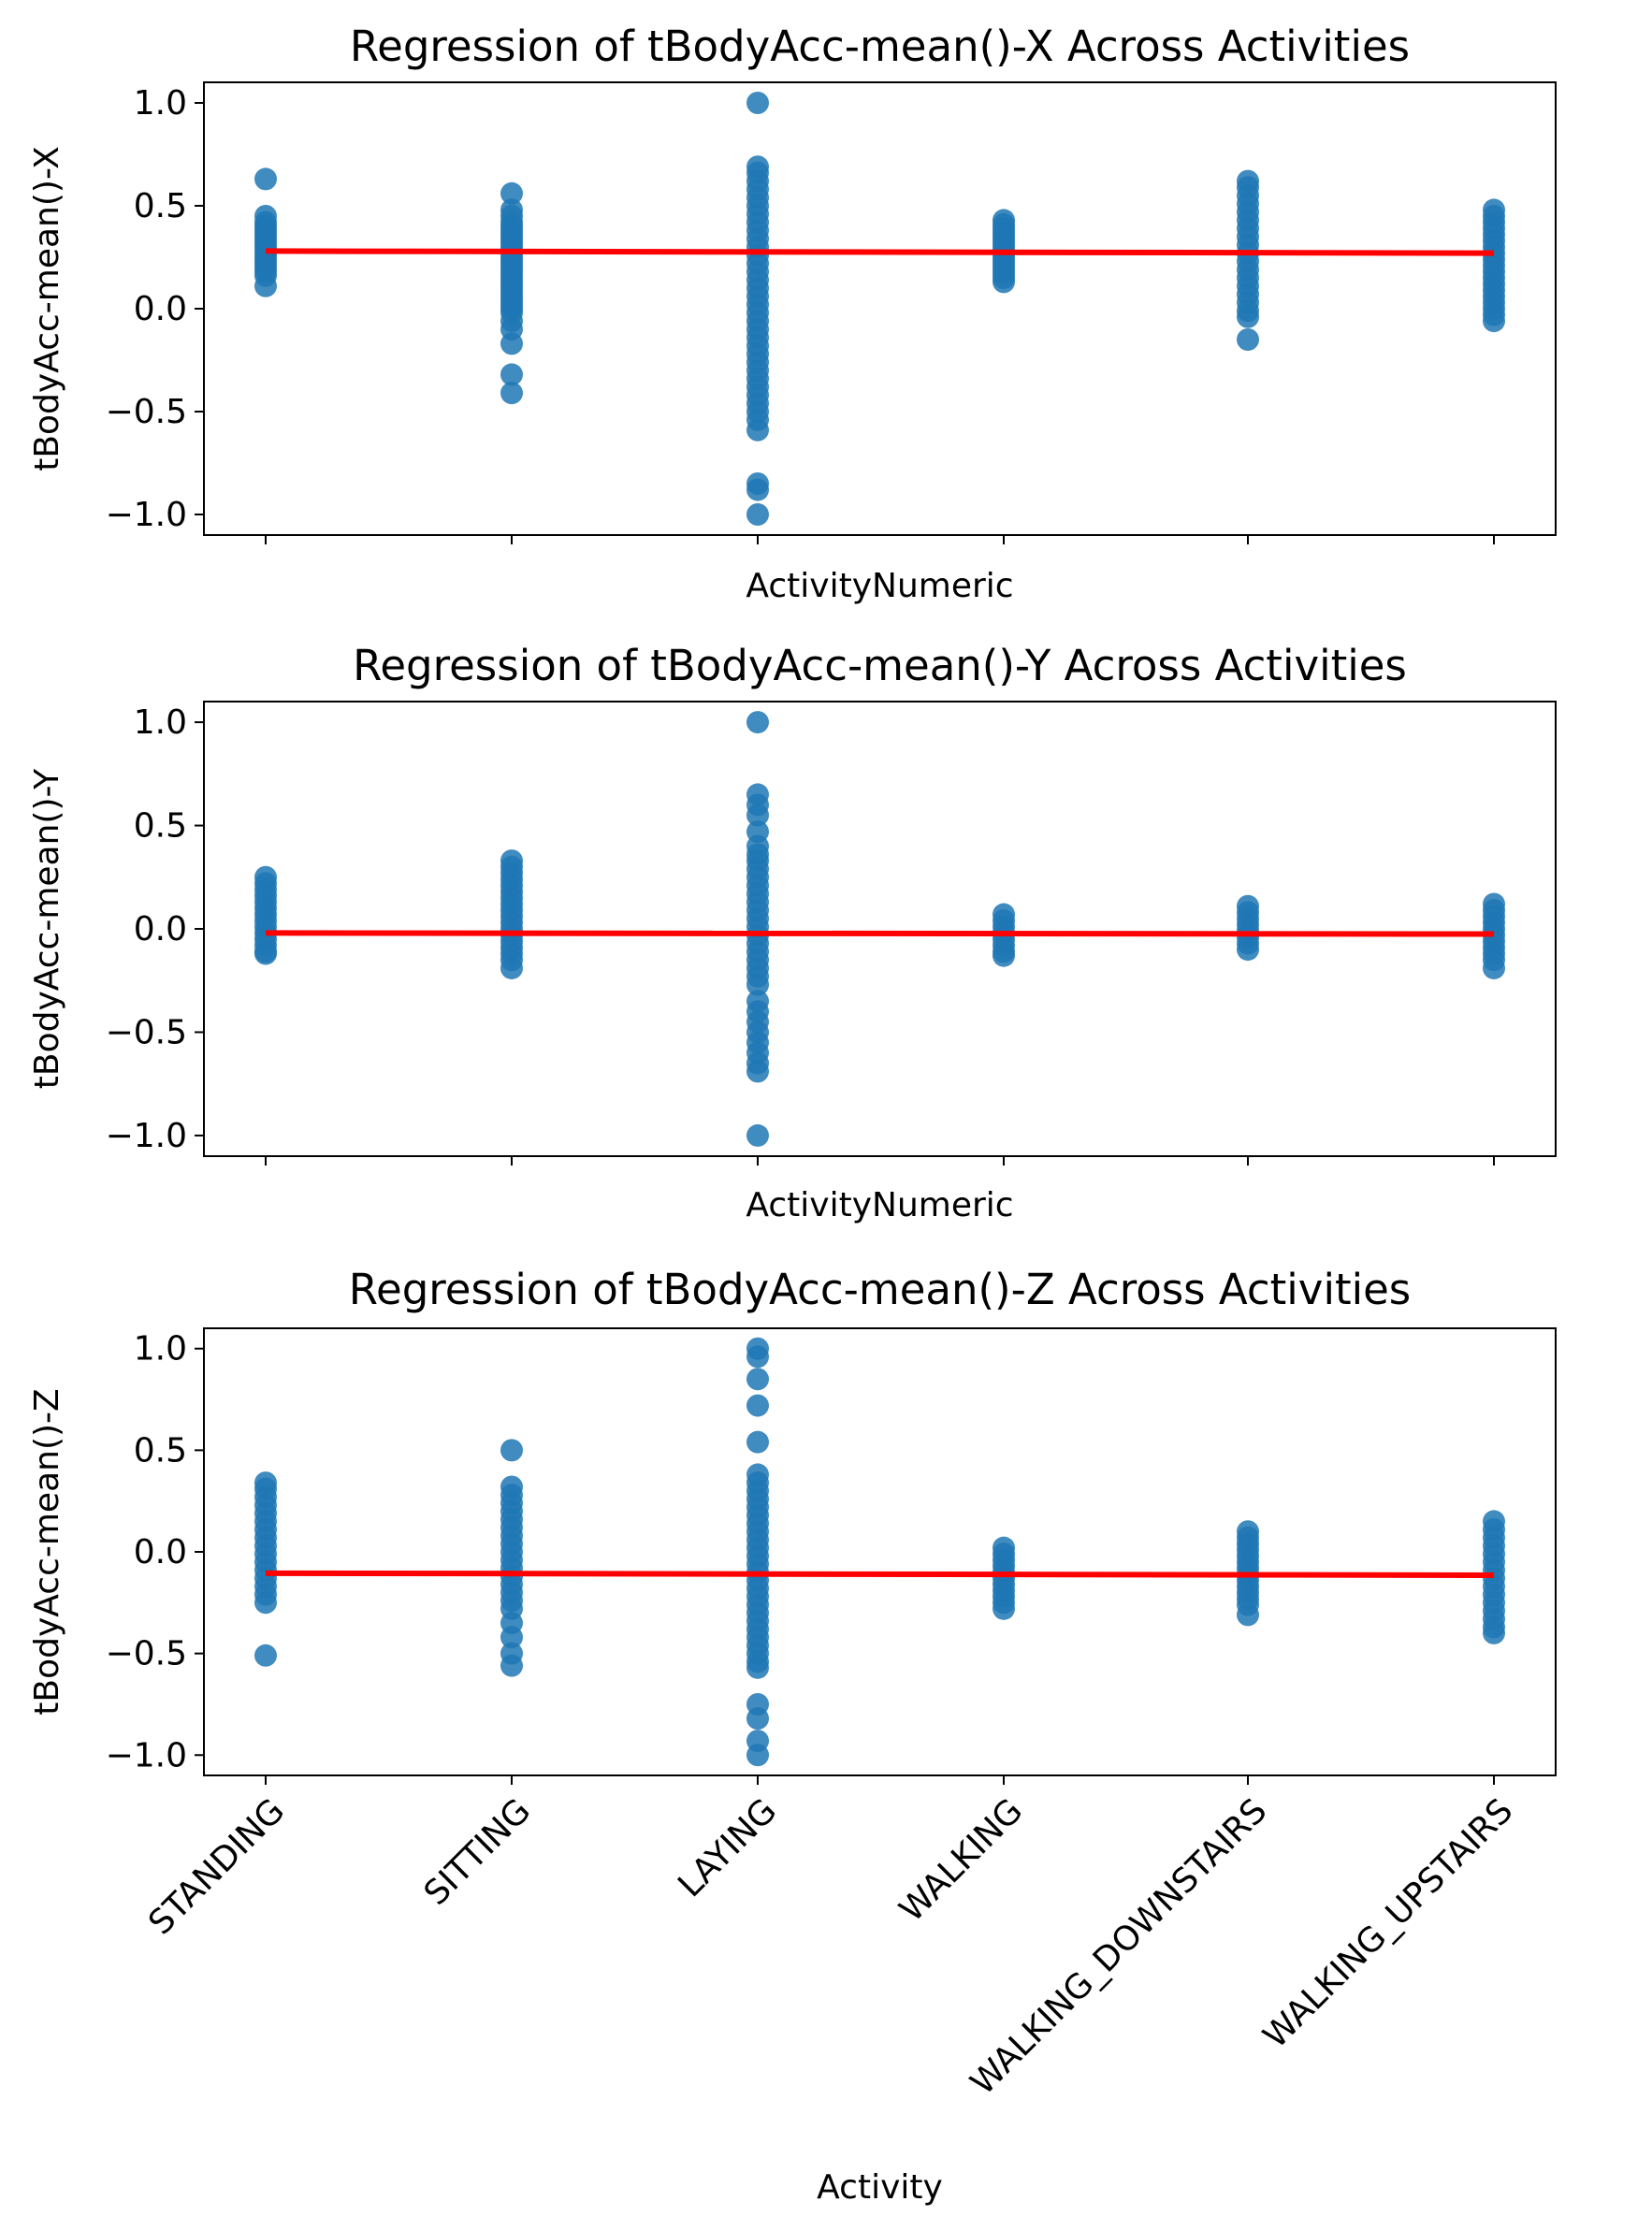 The height and width of the screenshot is (2216, 1652). Describe the element at coordinates (879, 309) in the screenshot. I see `data-points` at that location.